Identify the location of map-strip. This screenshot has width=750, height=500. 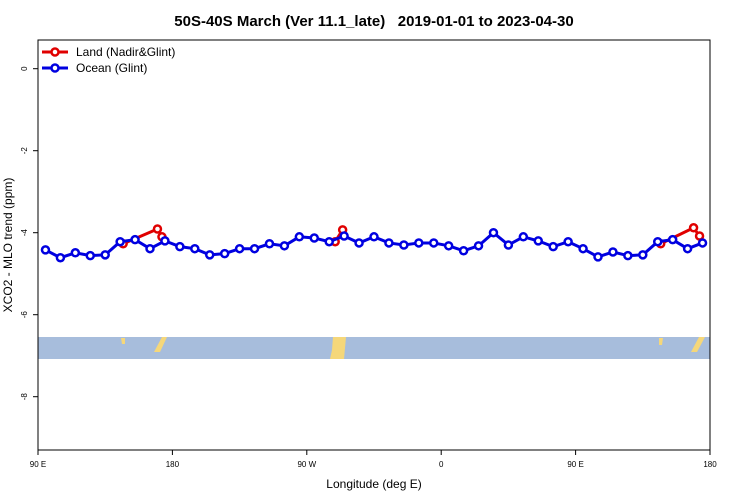
(374, 348).